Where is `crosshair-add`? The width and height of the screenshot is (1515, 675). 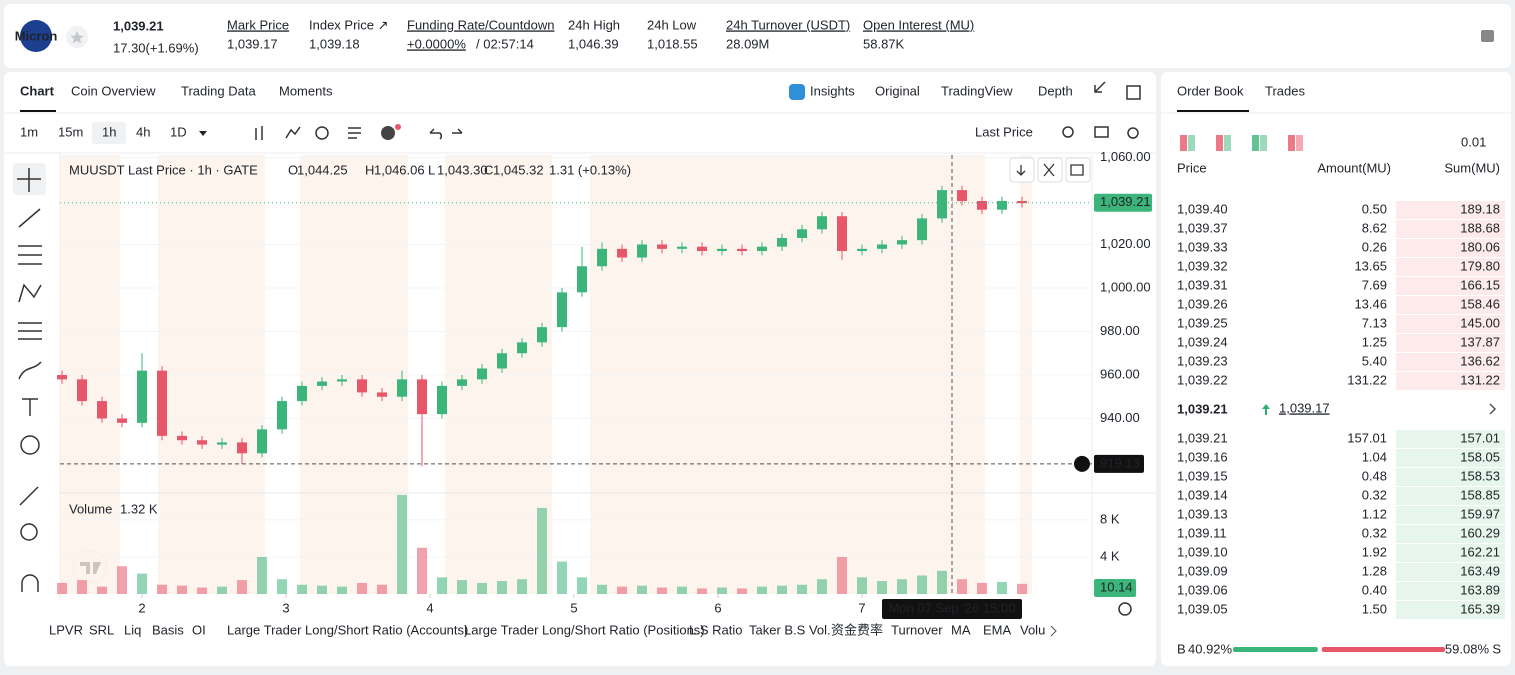 crosshair-add is located at coordinates (1082, 463).